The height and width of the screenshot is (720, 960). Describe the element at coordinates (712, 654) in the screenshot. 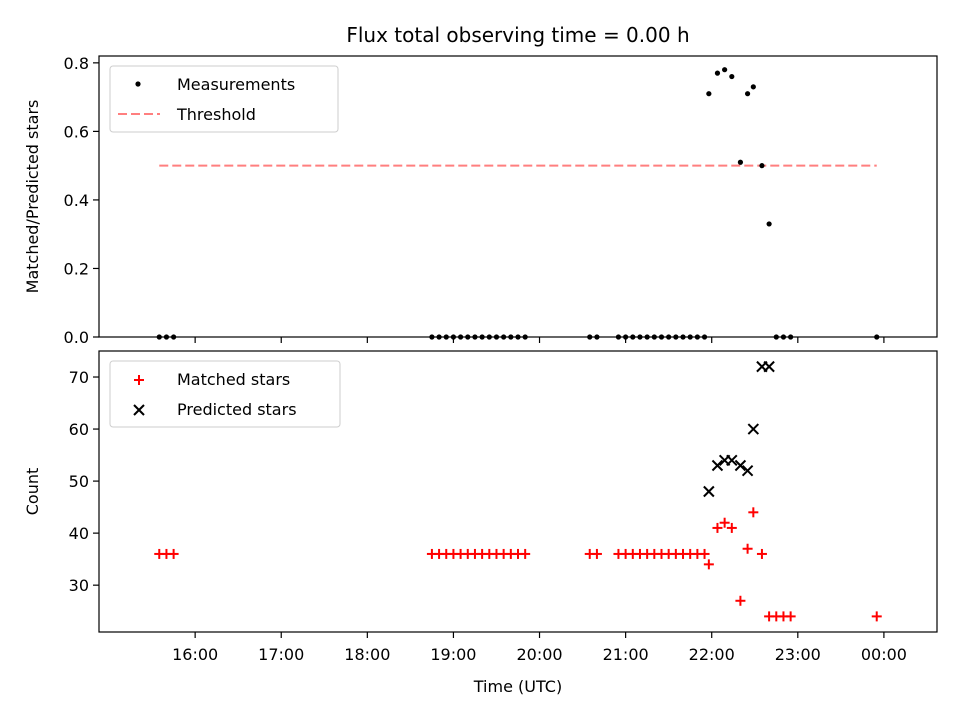

I see `x-tick-label: 22:00` at that location.